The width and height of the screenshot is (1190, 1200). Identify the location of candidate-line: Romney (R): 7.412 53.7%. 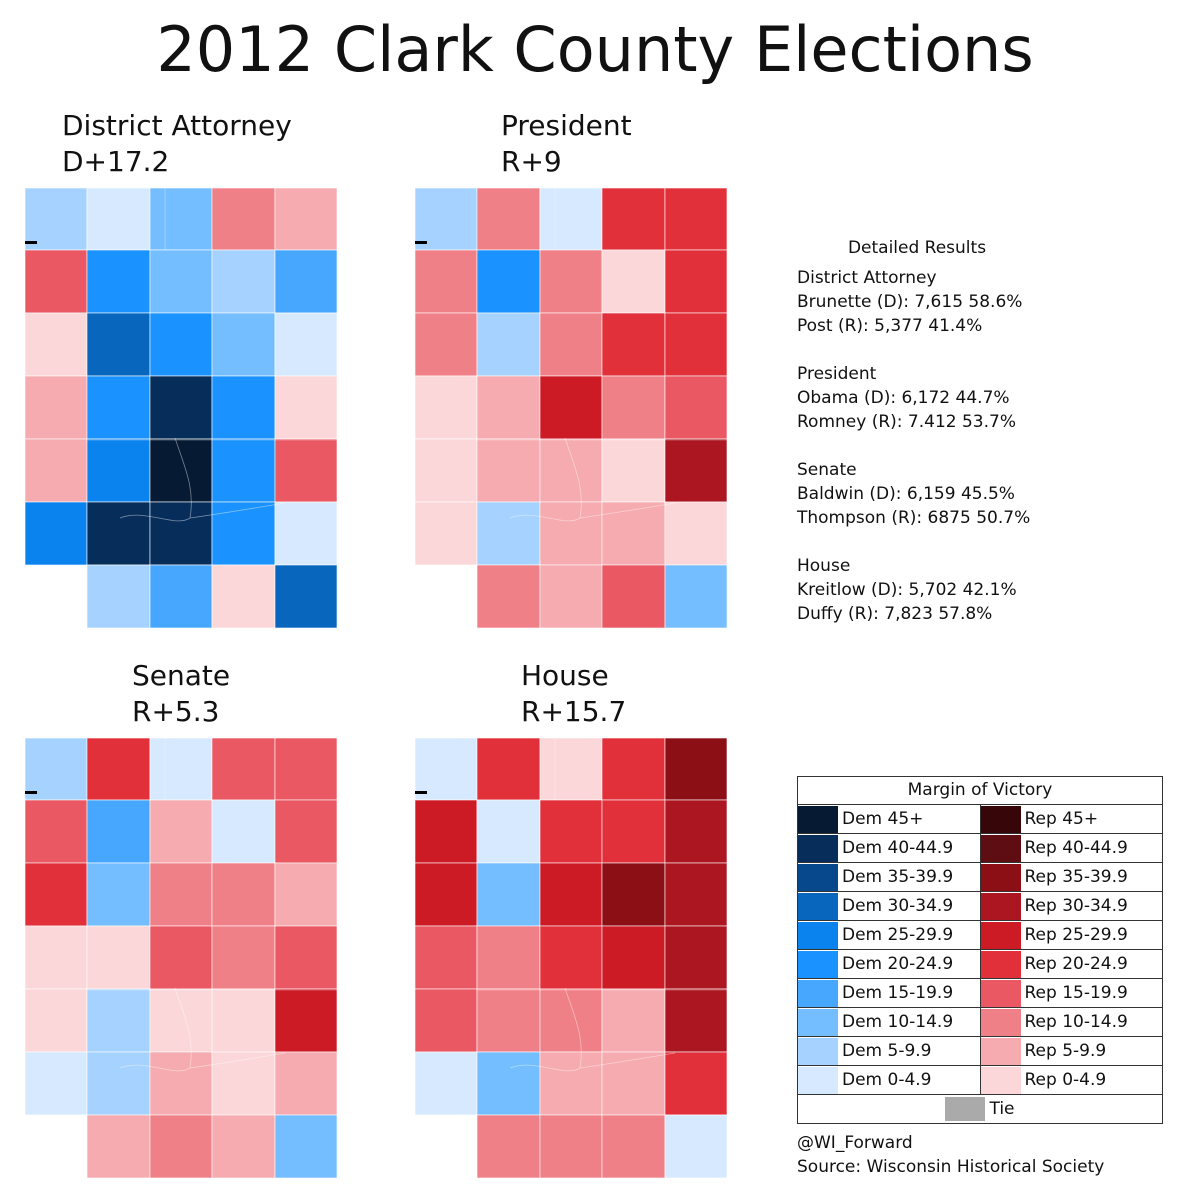
(906, 422).